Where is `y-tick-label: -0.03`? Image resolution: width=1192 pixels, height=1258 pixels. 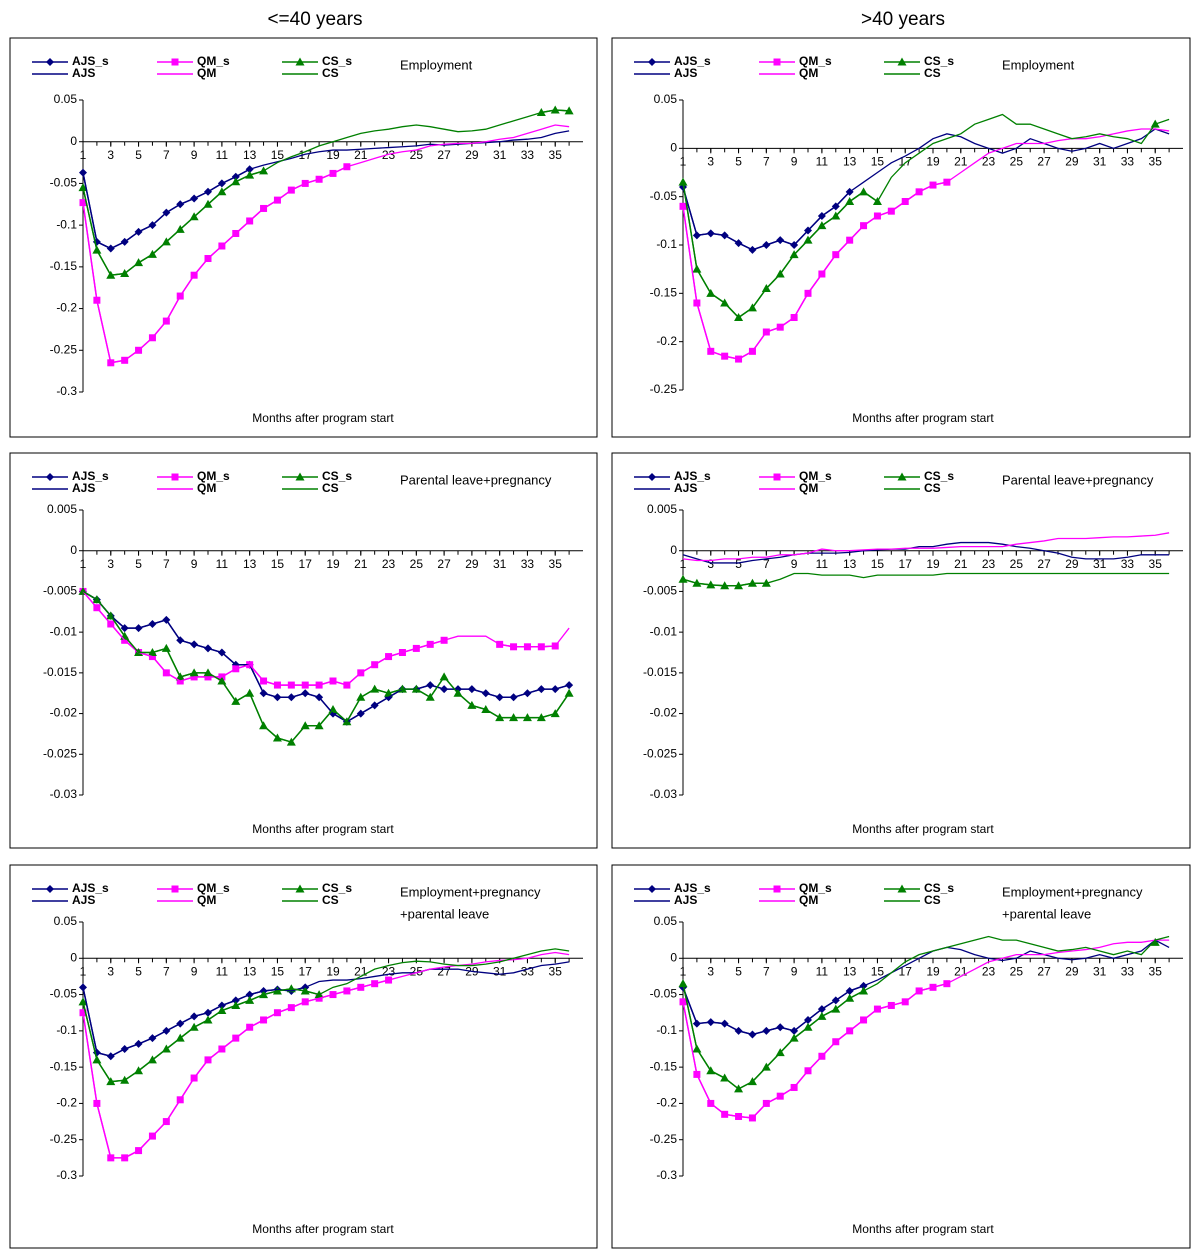
y-tick-label: -0.03 is located at coordinates (64, 794).